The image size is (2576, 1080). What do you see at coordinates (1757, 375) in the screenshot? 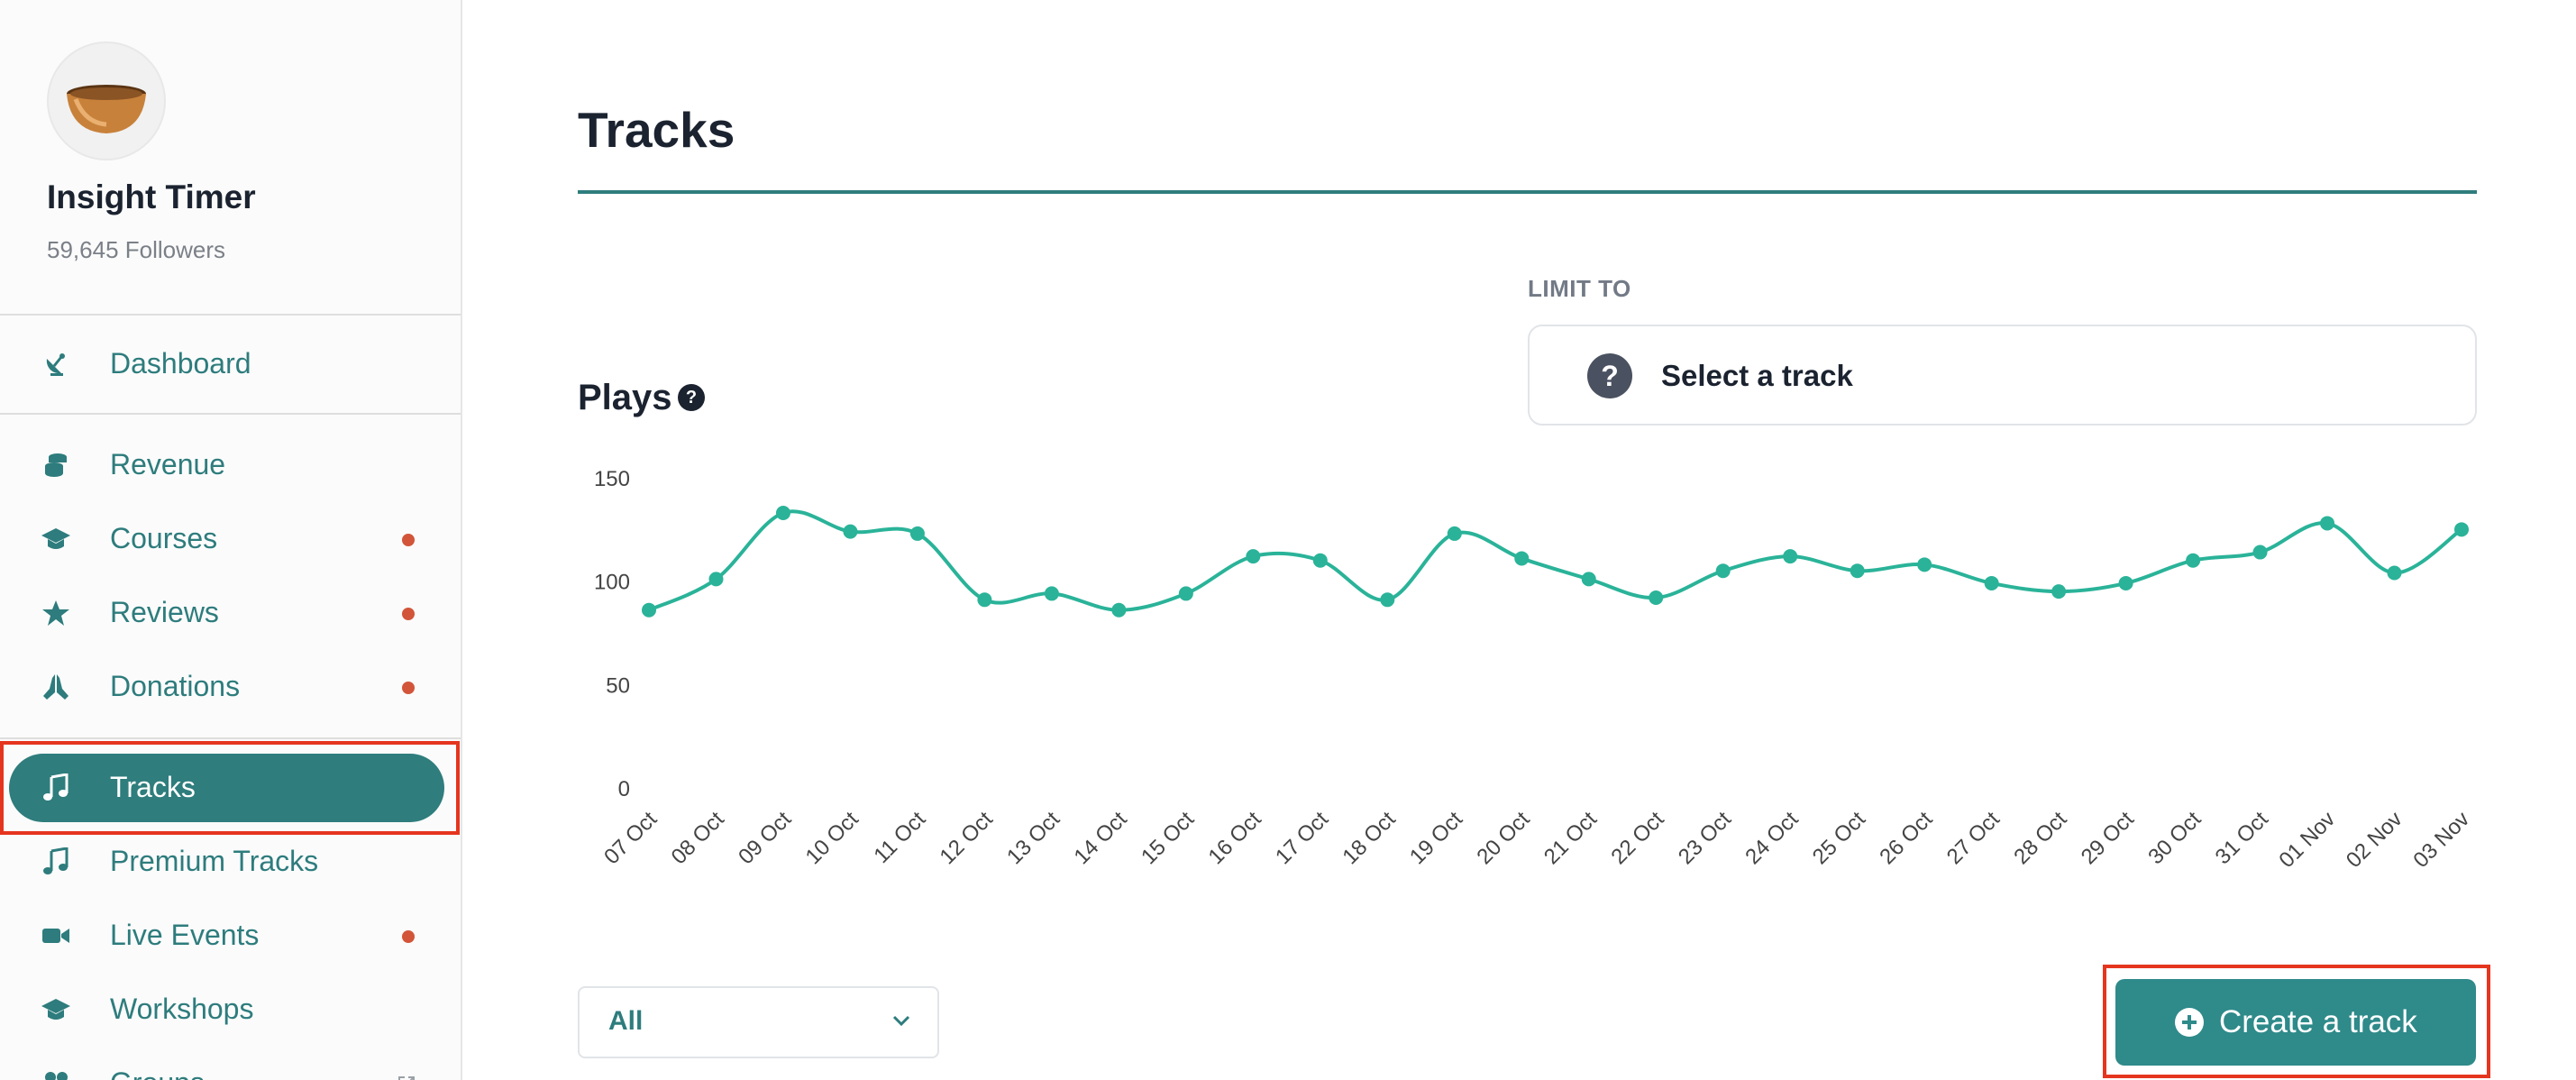
I see `track-select-label: Select a track` at bounding box center [1757, 375].